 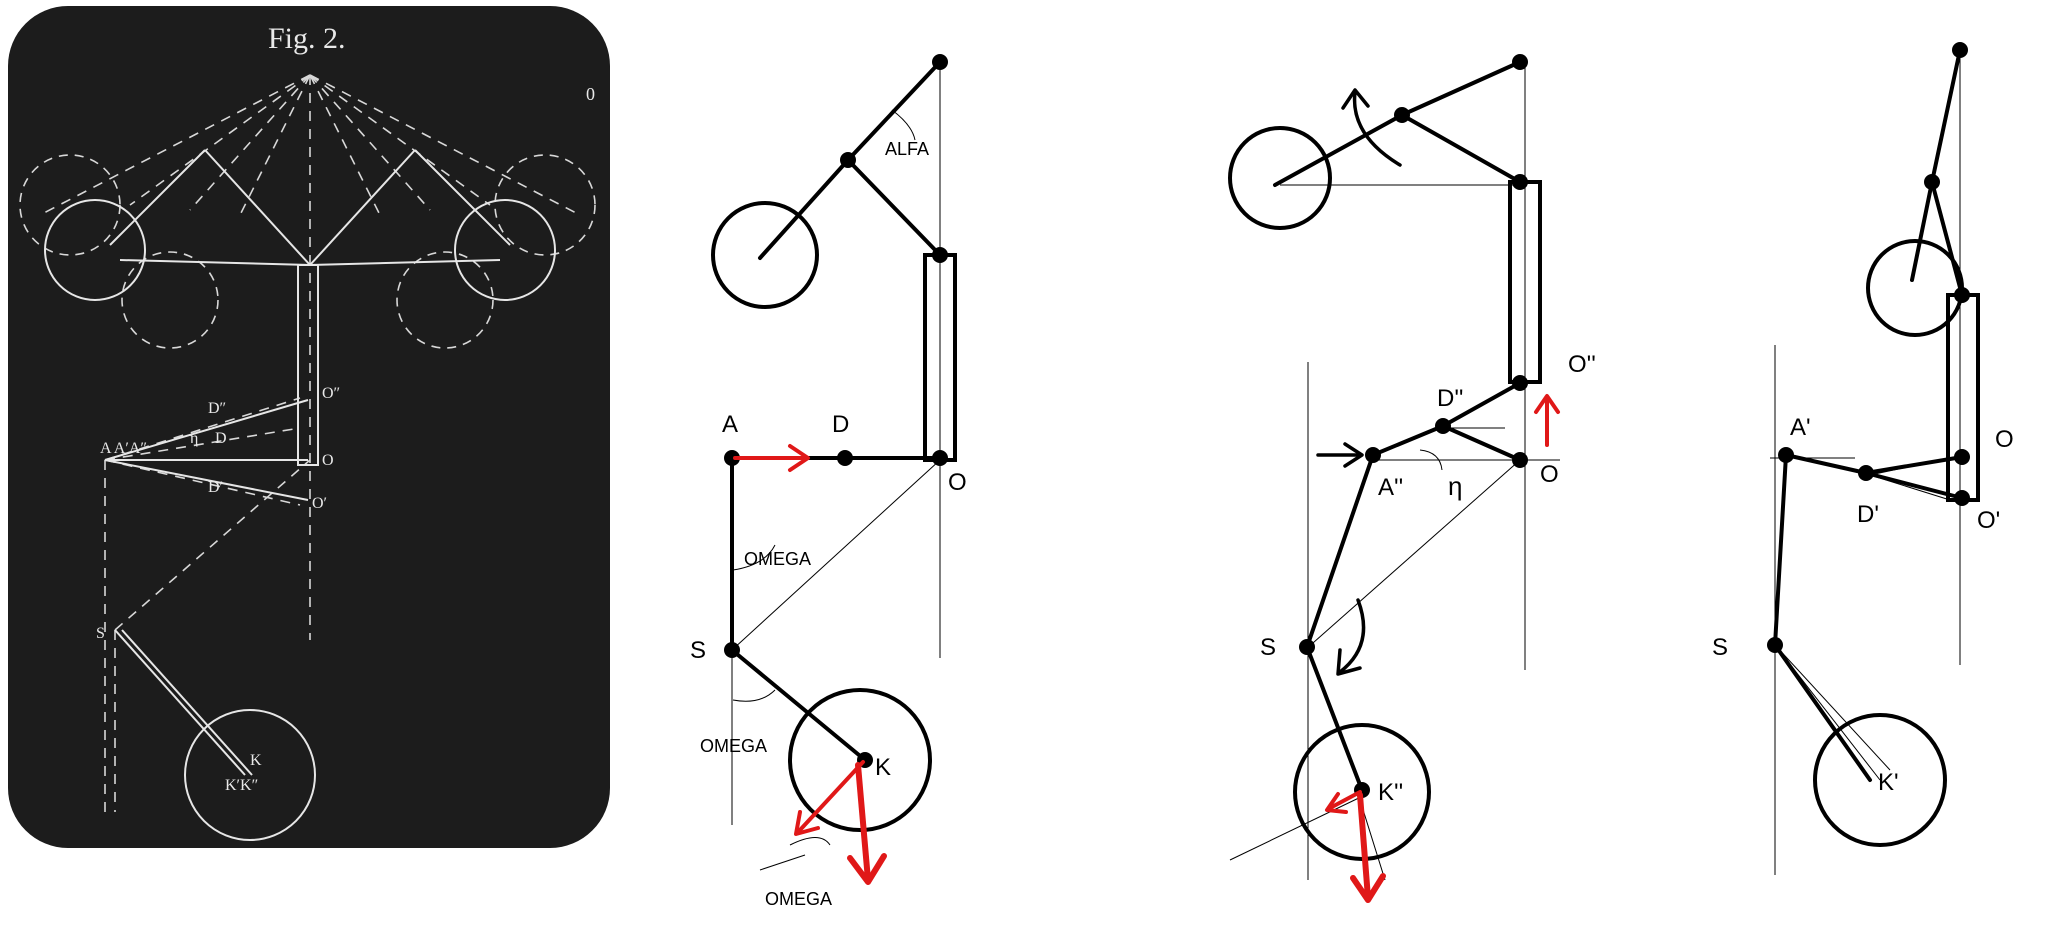 I want to click on p4-label-o1: O', so click(x=1988, y=520).